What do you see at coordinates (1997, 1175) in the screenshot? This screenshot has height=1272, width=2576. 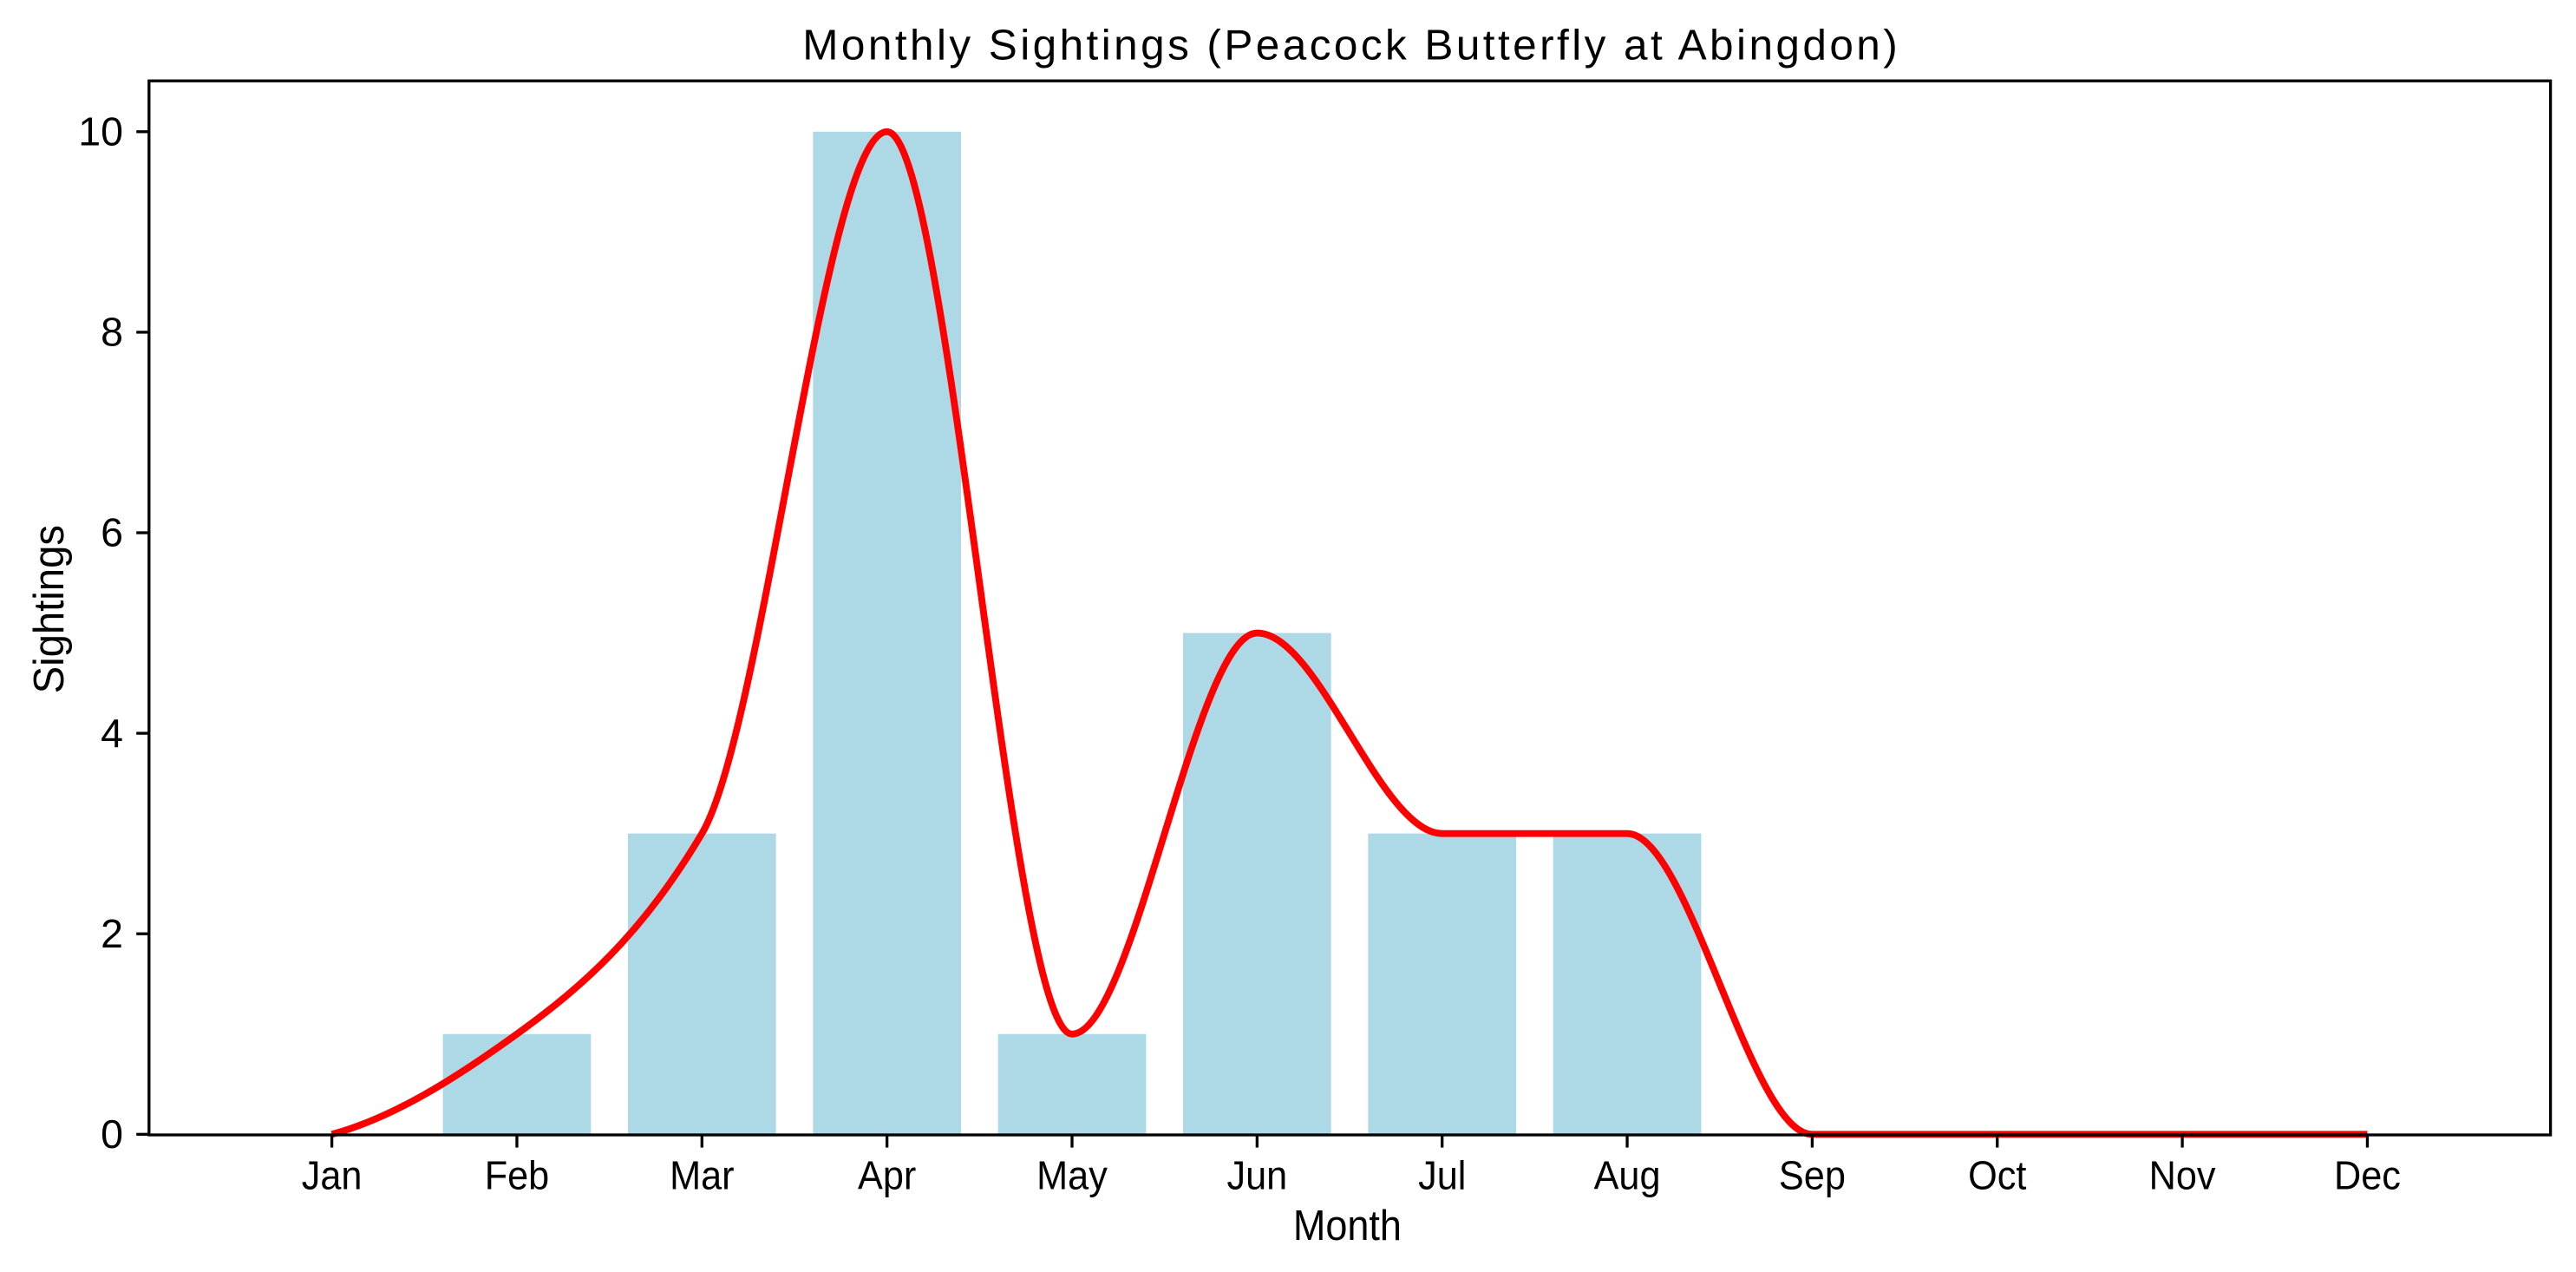 I see `svg-text: Oct` at bounding box center [1997, 1175].